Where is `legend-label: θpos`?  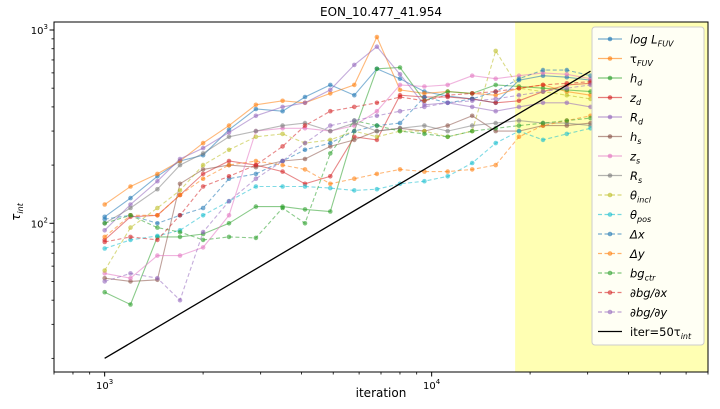
legend-label: θpos is located at coordinates (640, 216).